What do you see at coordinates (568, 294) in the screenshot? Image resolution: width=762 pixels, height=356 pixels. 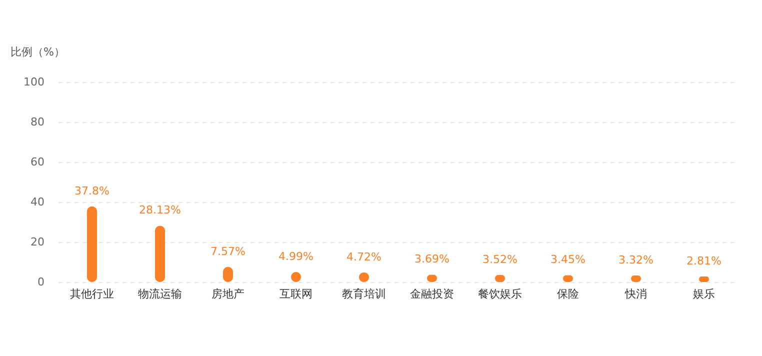 I see `x-tick-label: 保险` at bounding box center [568, 294].